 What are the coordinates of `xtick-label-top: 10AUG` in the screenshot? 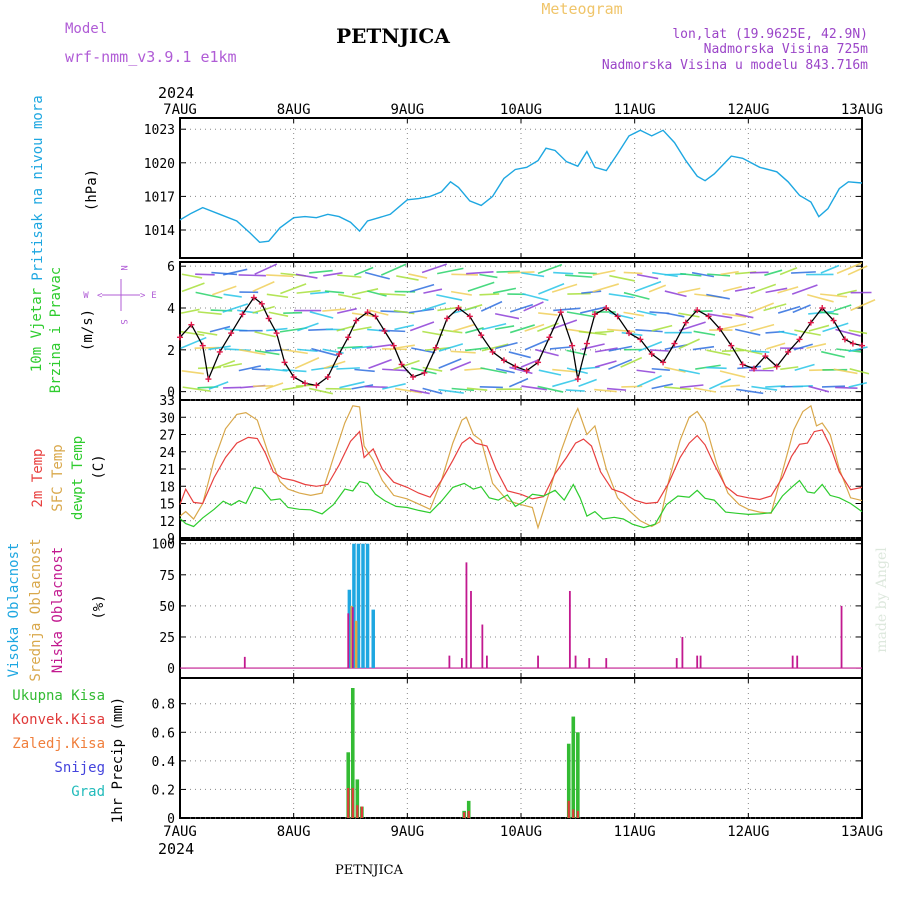 It's located at (521, 110).